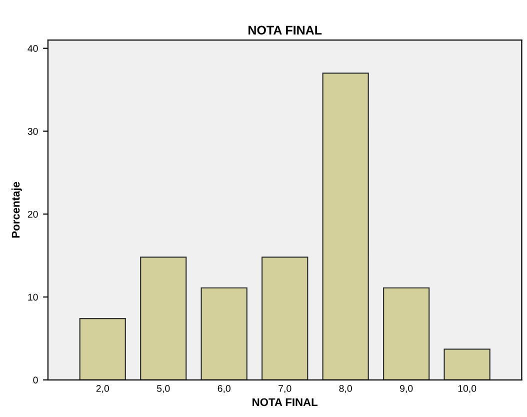 The height and width of the screenshot is (417, 527). What do you see at coordinates (285, 389) in the screenshot?
I see `x-tick-label: 7,0` at bounding box center [285, 389].